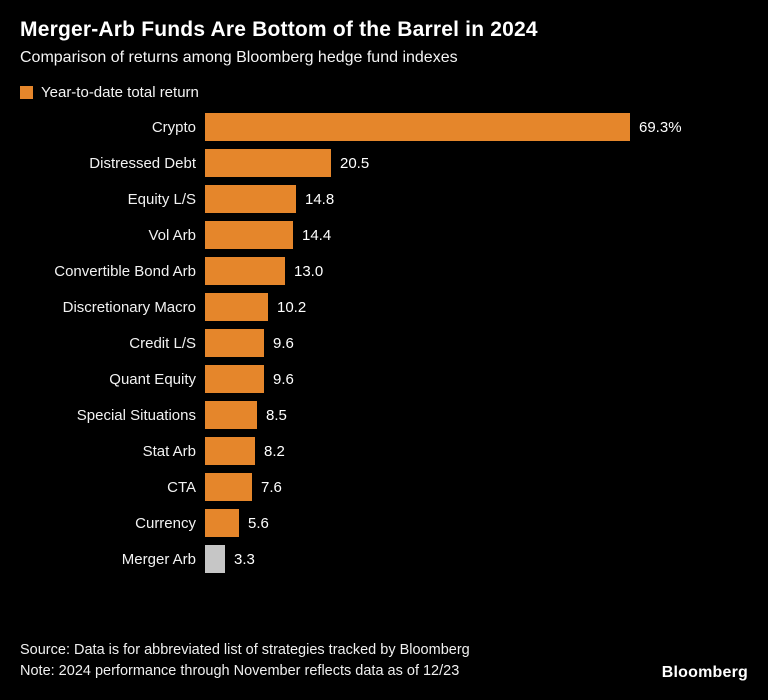 The height and width of the screenshot is (700, 768). What do you see at coordinates (317, 235) in the screenshot?
I see `value-label: 14.4` at bounding box center [317, 235].